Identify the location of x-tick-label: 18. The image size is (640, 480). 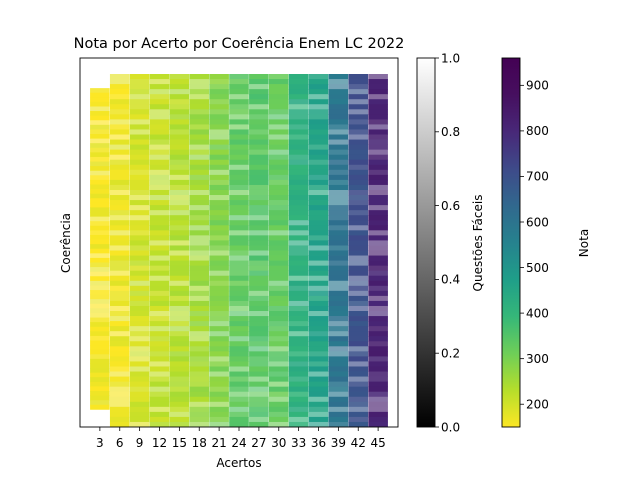
(199, 443).